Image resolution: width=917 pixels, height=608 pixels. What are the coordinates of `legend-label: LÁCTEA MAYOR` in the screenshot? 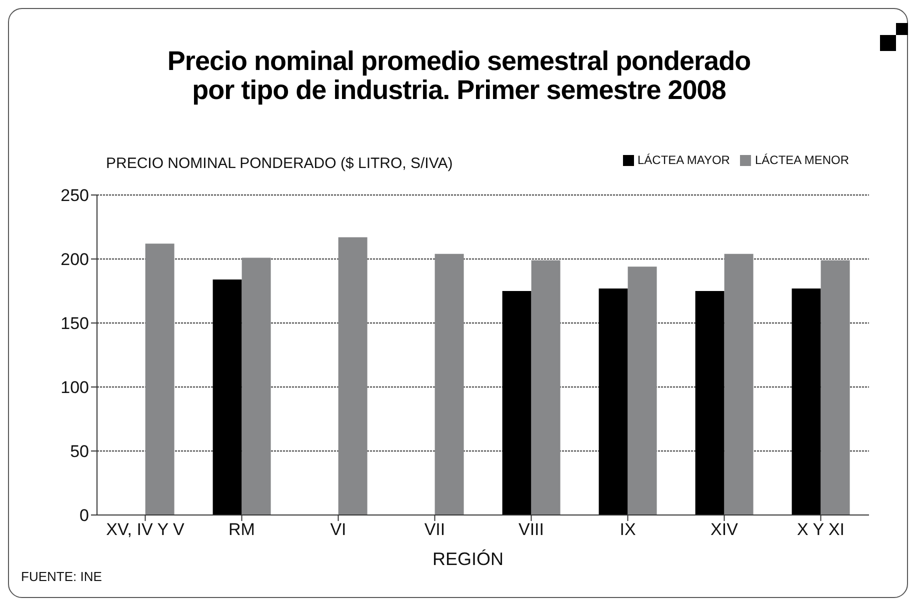 It's located at (684, 160).